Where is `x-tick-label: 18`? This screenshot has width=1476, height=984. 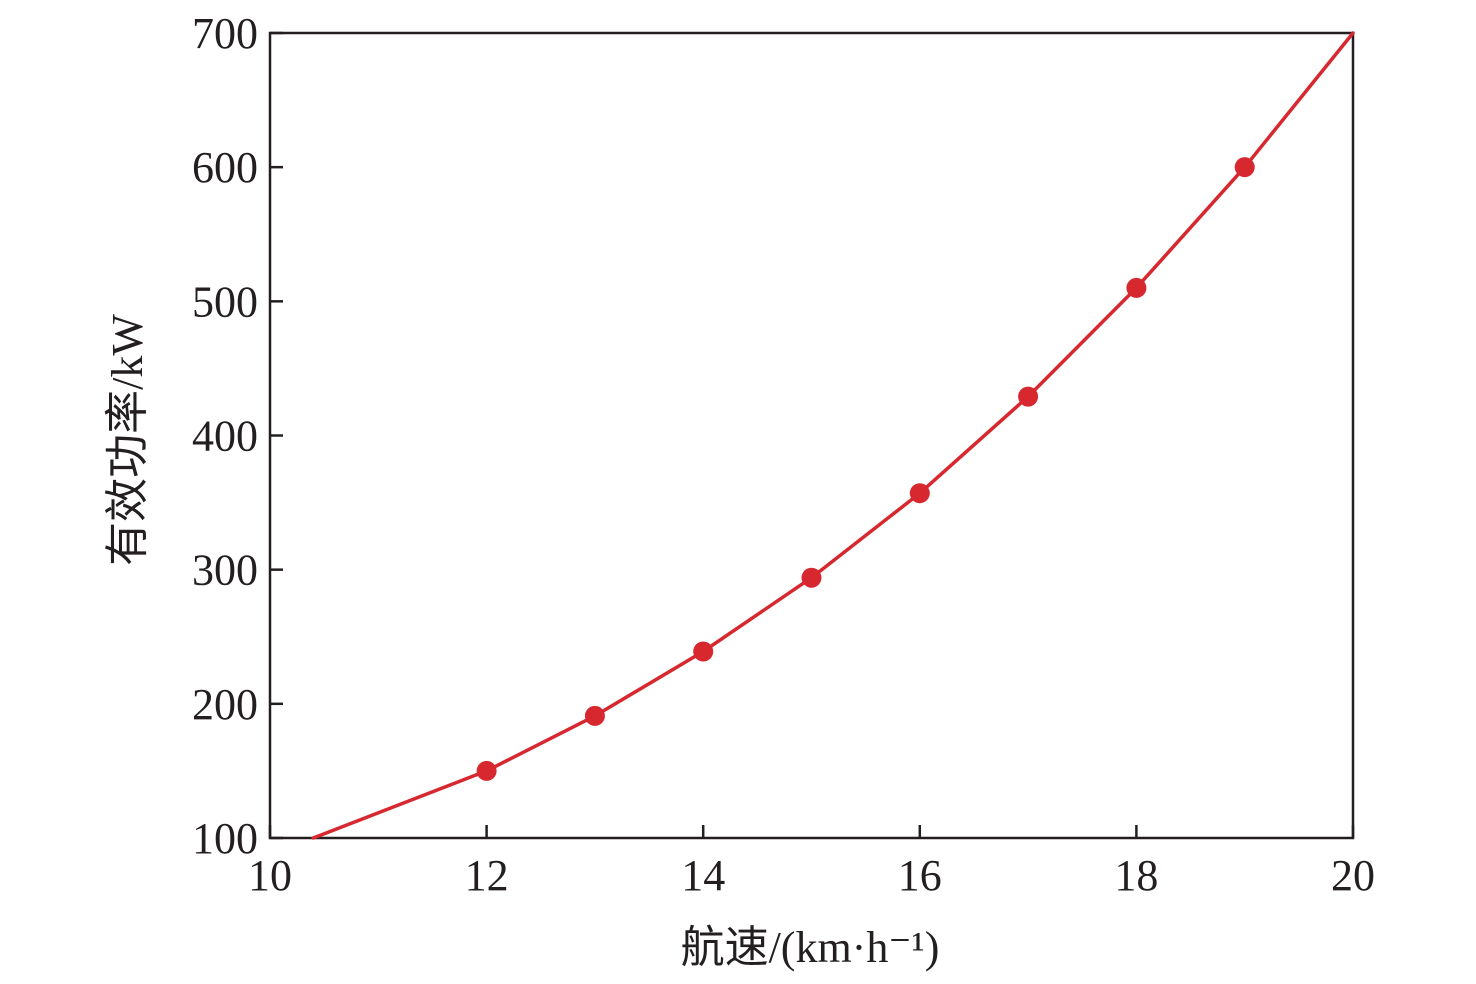 x-tick-label: 18 is located at coordinates (1136, 875).